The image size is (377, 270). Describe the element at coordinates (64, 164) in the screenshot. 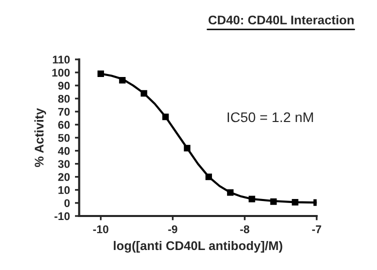

I see `y-tick-label: 30` at that location.